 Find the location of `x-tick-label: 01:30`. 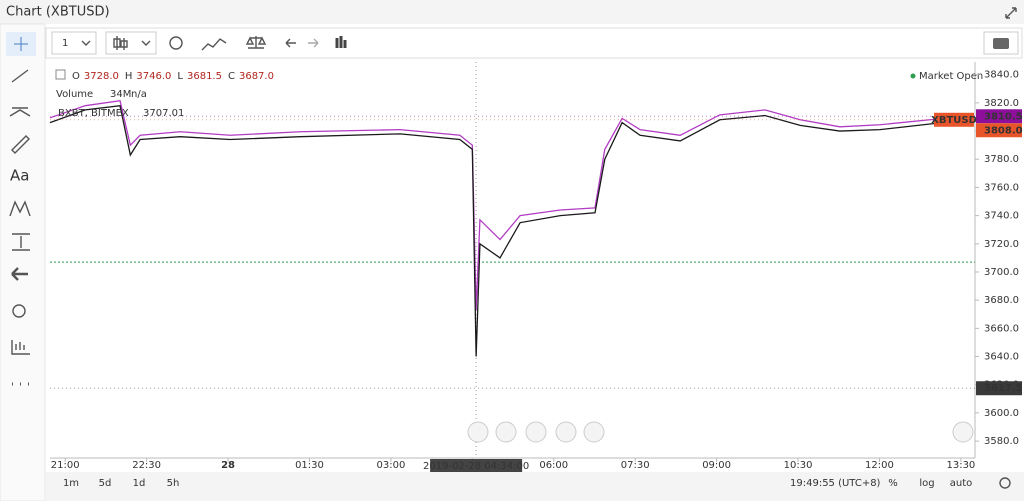

x-tick-label: 01:30 is located at coordinates (309, 465).